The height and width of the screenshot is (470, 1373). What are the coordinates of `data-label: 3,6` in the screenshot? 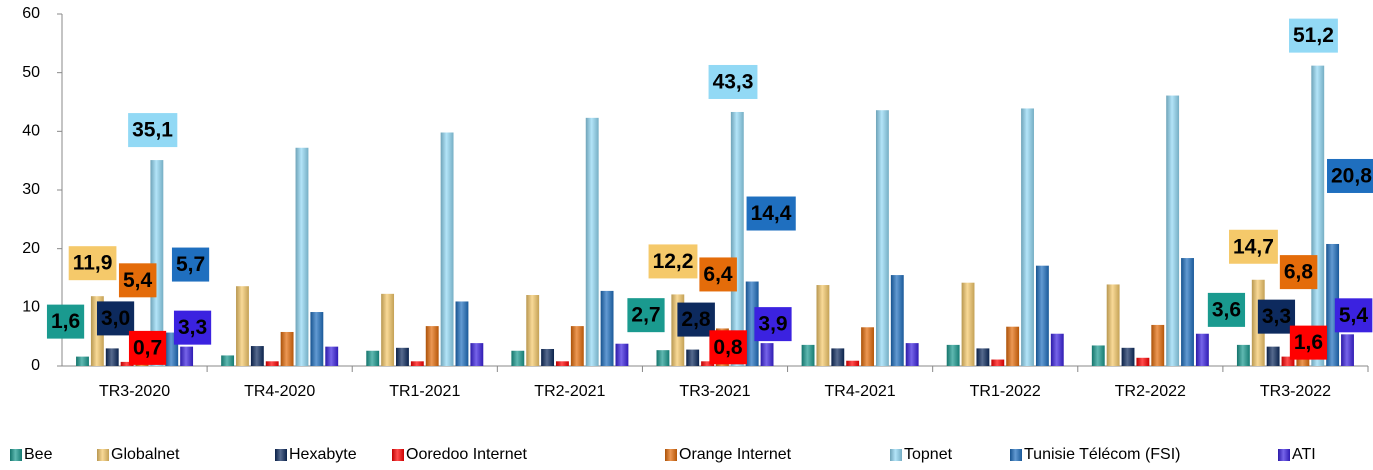 It's located at (1226, 309).